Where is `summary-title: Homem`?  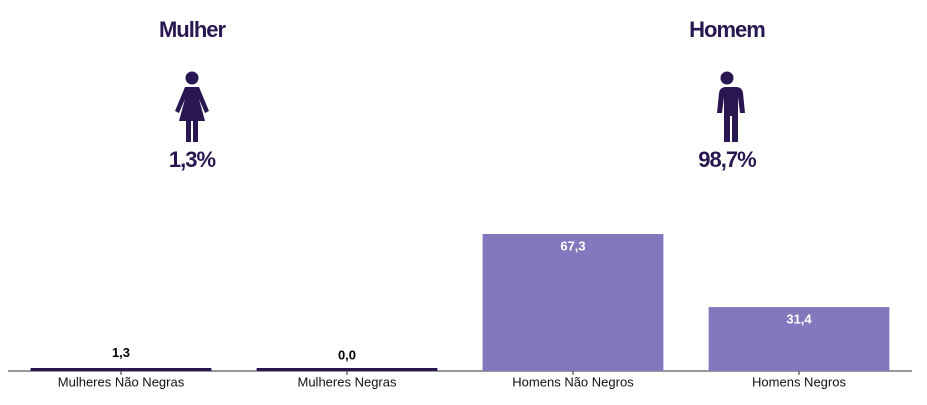
summary-title: Homem is located at coordinates (727, 29).